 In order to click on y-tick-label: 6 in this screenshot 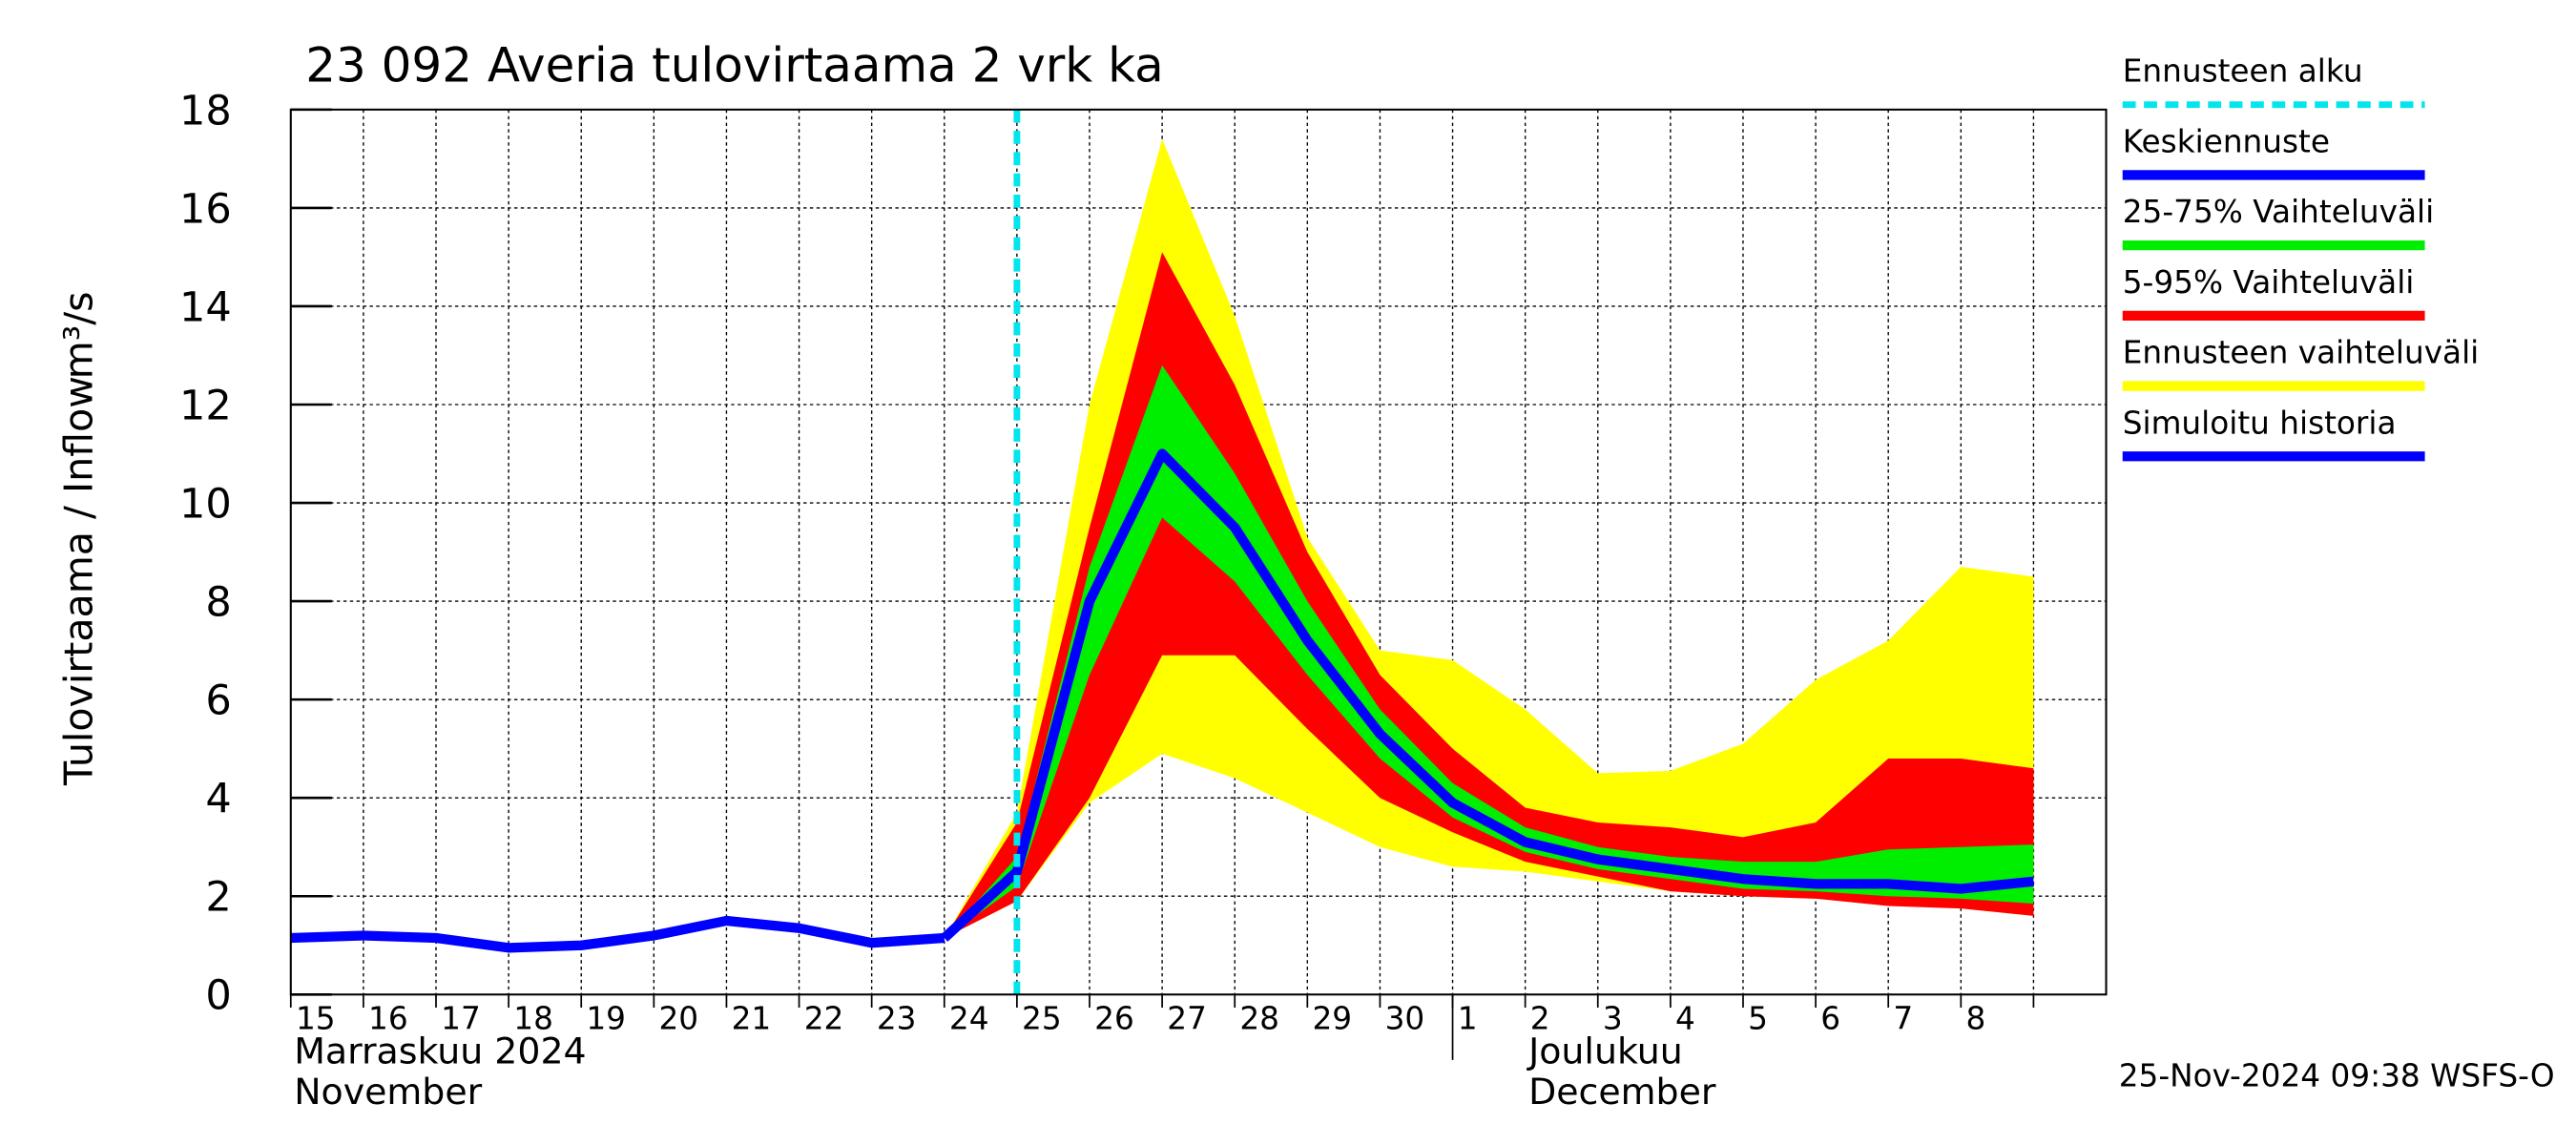, I will do `click(218, 701)`.